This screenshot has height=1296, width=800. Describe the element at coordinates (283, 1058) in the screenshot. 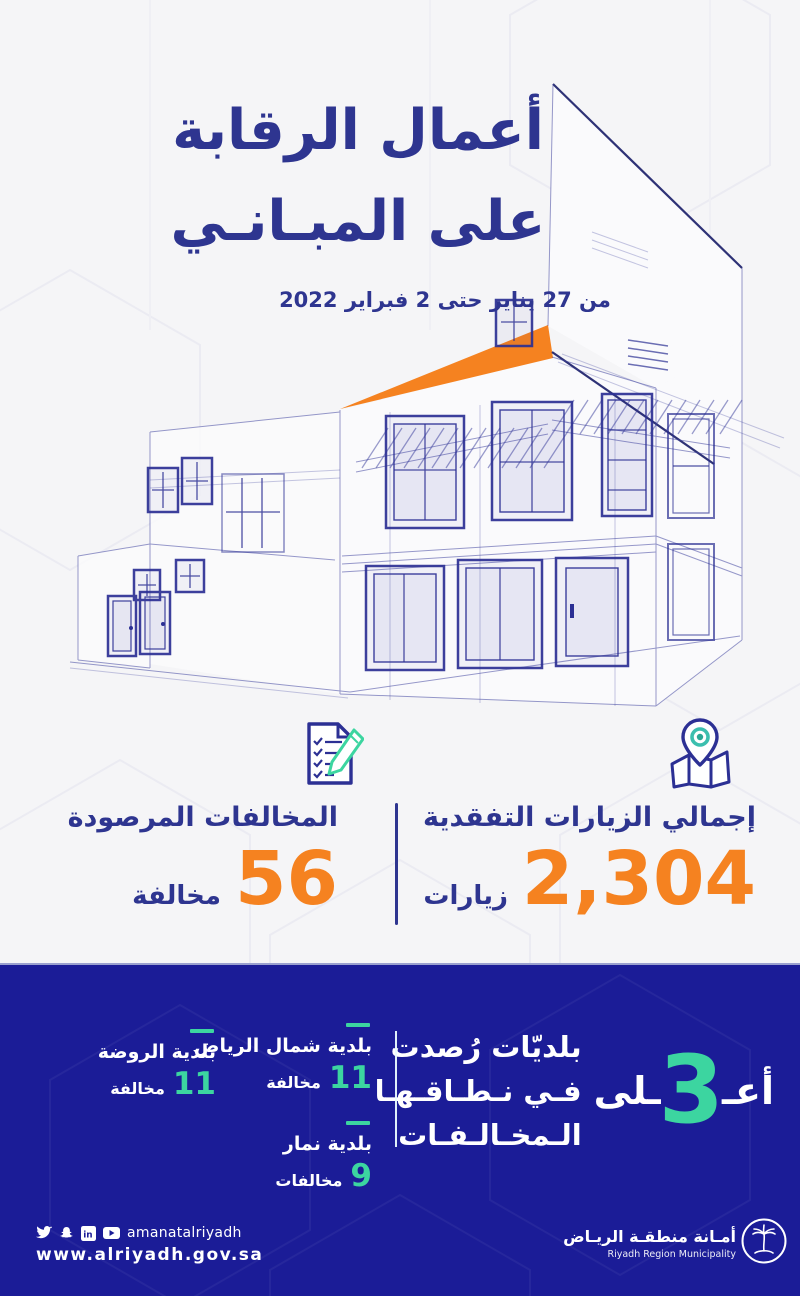

I see `municipality-north-riyadh: بلدية شمال الرياض 11 مخالفة` at that location.